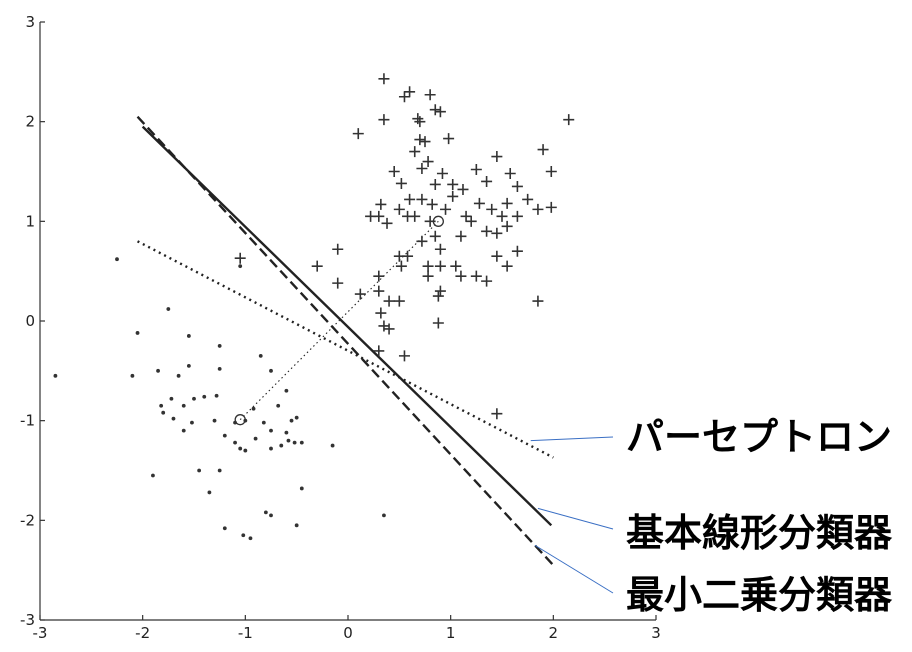  I want to click on annotation-label: 最小二乗分類器, so click(759, 595).